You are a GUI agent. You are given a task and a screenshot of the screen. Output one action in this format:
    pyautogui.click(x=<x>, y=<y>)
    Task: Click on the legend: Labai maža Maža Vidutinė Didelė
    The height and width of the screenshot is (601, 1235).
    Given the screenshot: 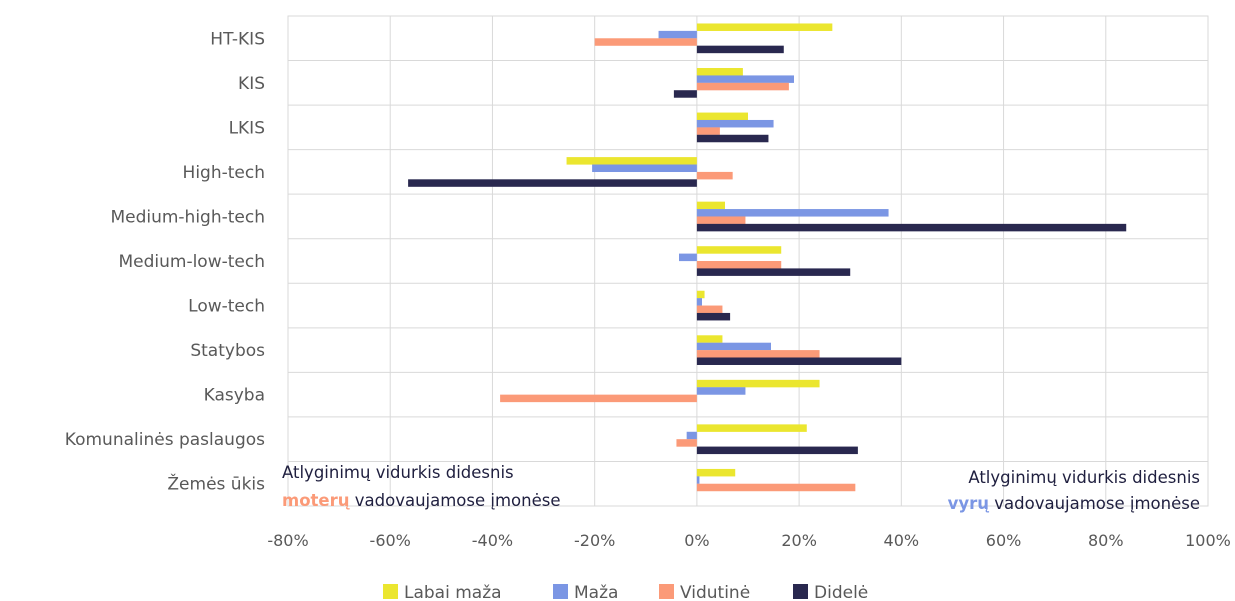 What is the action you would take?
    pyautogui.click(x=625, y=592)
    